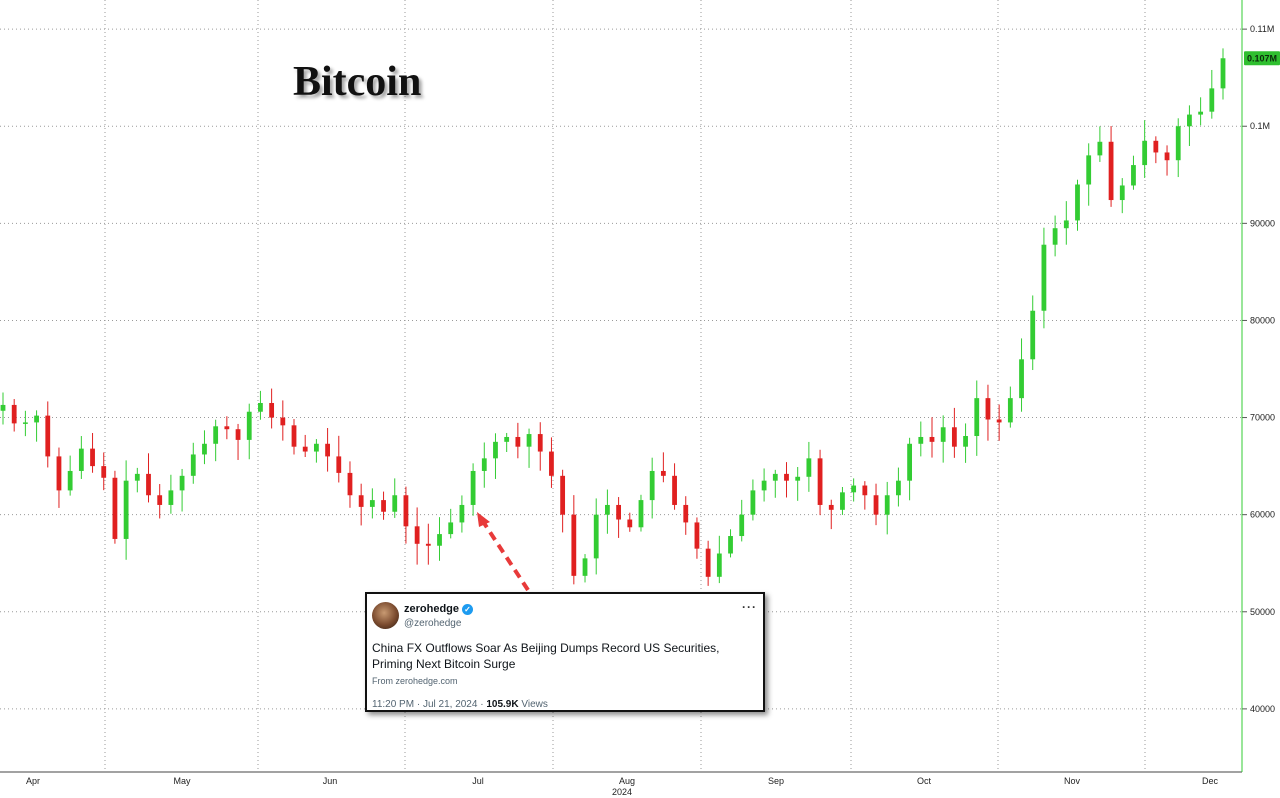  I want to click on ellipsis-icon: ···, so click(749, 607).